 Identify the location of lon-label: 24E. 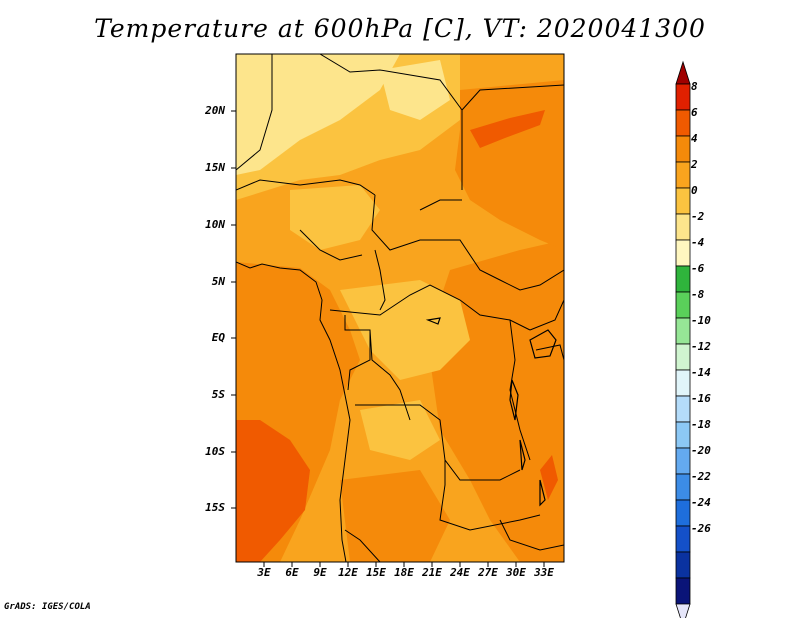
(460, 572).